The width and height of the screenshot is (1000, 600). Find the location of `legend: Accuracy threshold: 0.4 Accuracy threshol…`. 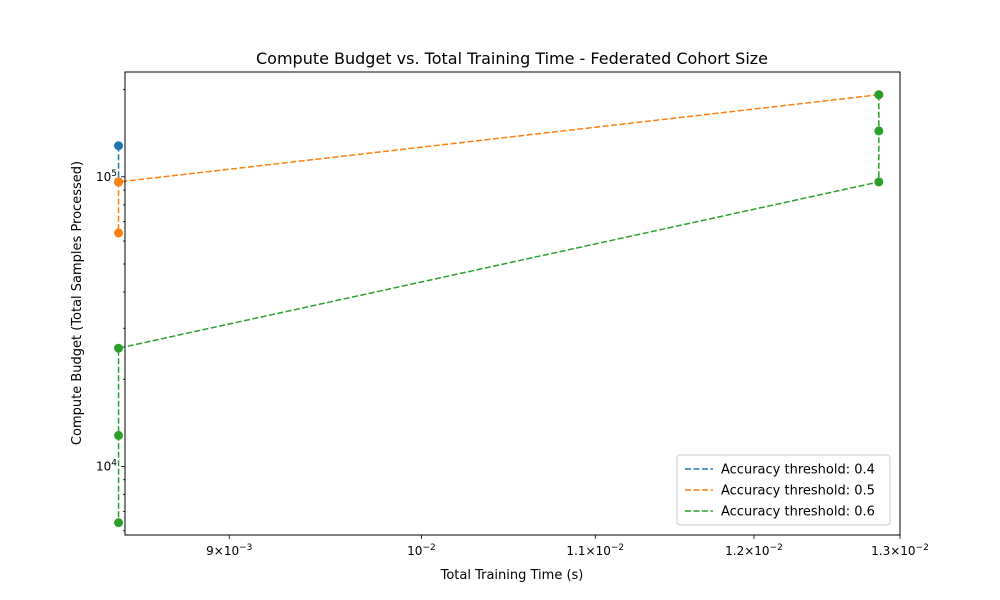

legend: Accuracy threshold: 0.4 Accuracy threshol… is located at coordinates (783, 490).